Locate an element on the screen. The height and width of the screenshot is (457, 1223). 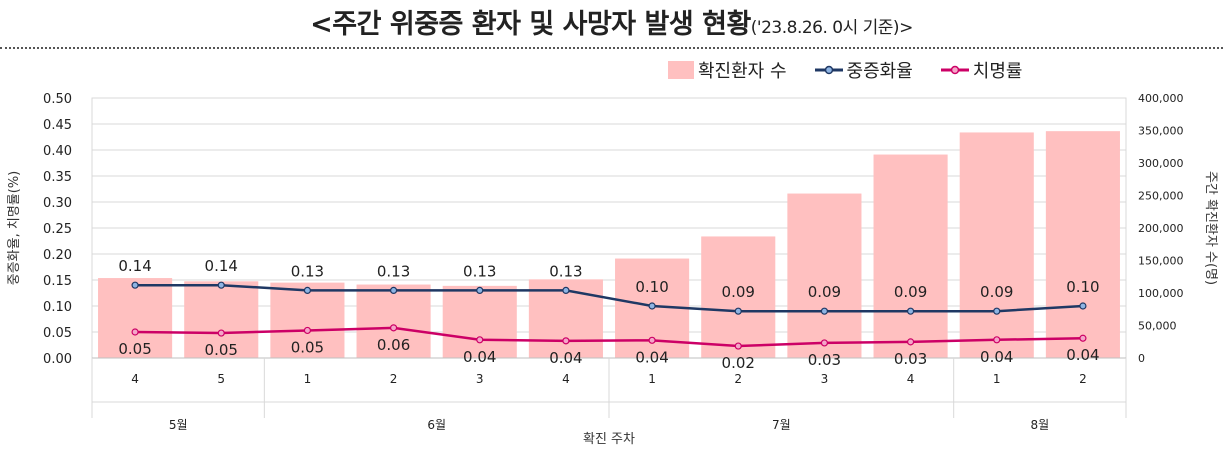
x-group-label: 8월 is located at coordinates (1039, 425).